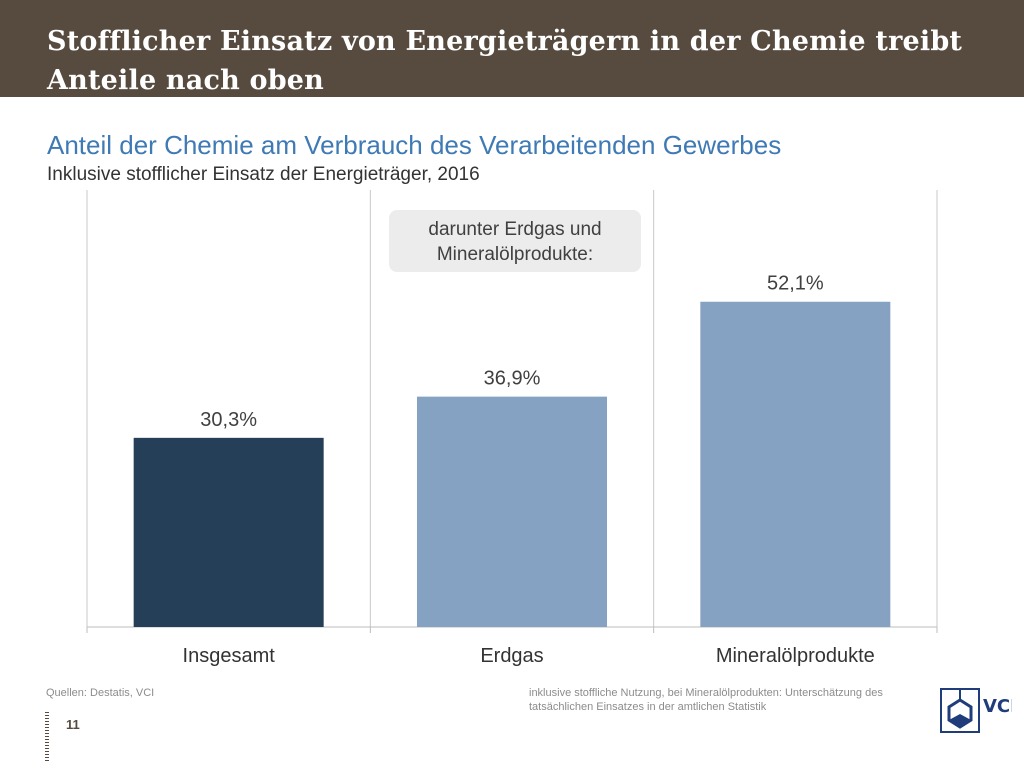 The width and height of the screenshot is (1024, 768). I want to click on chart-annotation: darunter Erdgas und Mineralölprodukte:, so click(515, 241).